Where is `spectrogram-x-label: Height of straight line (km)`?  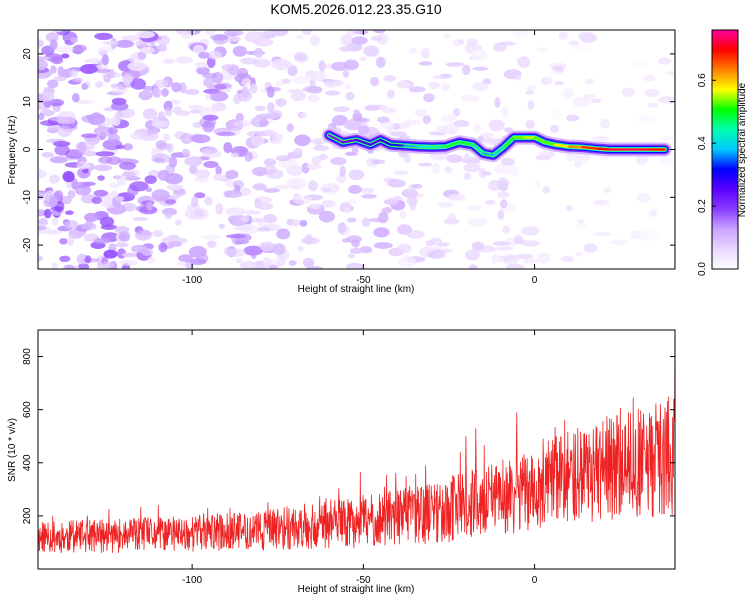 spectrogram-x-label: Height of straight line (km) is located at coordinates (356, 289).